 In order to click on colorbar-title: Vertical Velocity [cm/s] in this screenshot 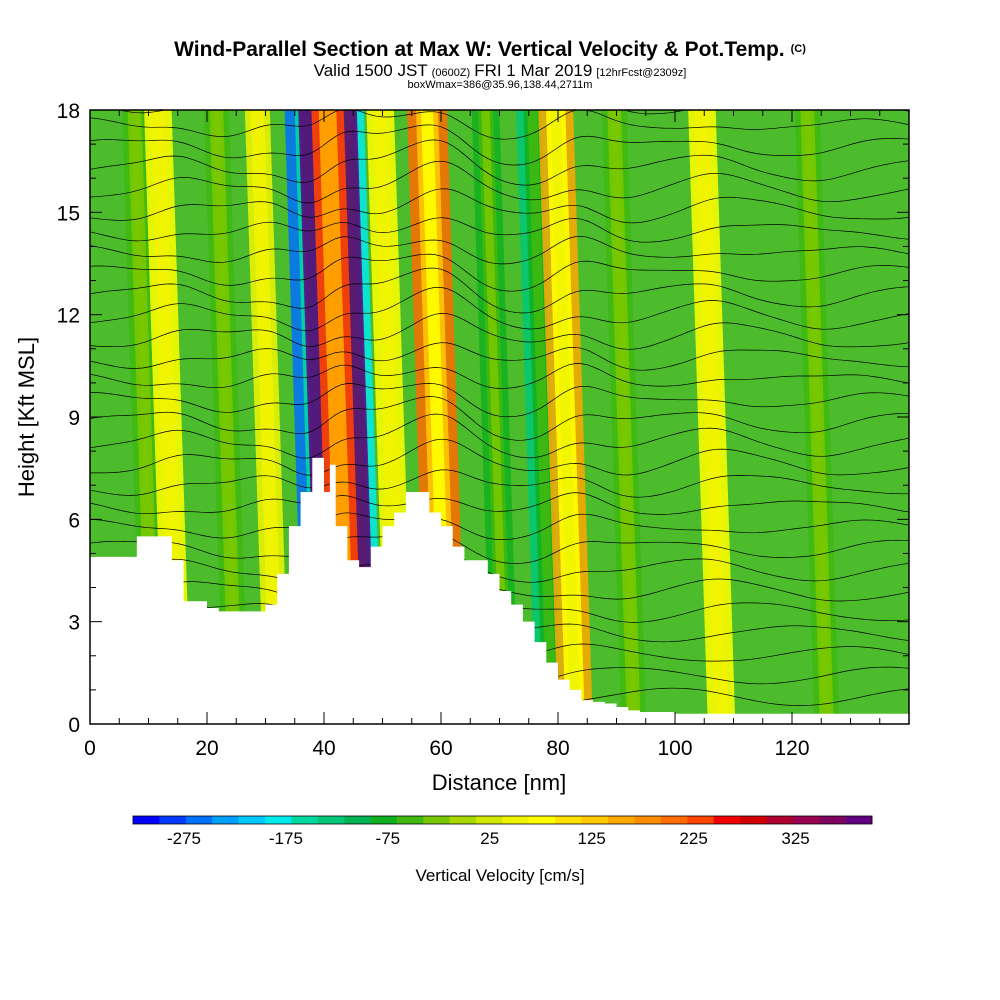, I will do `click(499, 875)`.